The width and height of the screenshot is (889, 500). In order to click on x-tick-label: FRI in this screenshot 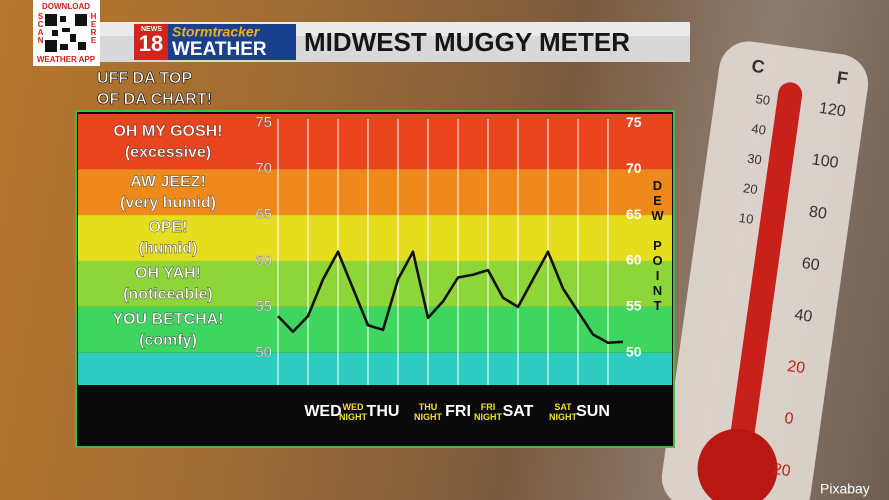, I will do `click(458, 411)`.